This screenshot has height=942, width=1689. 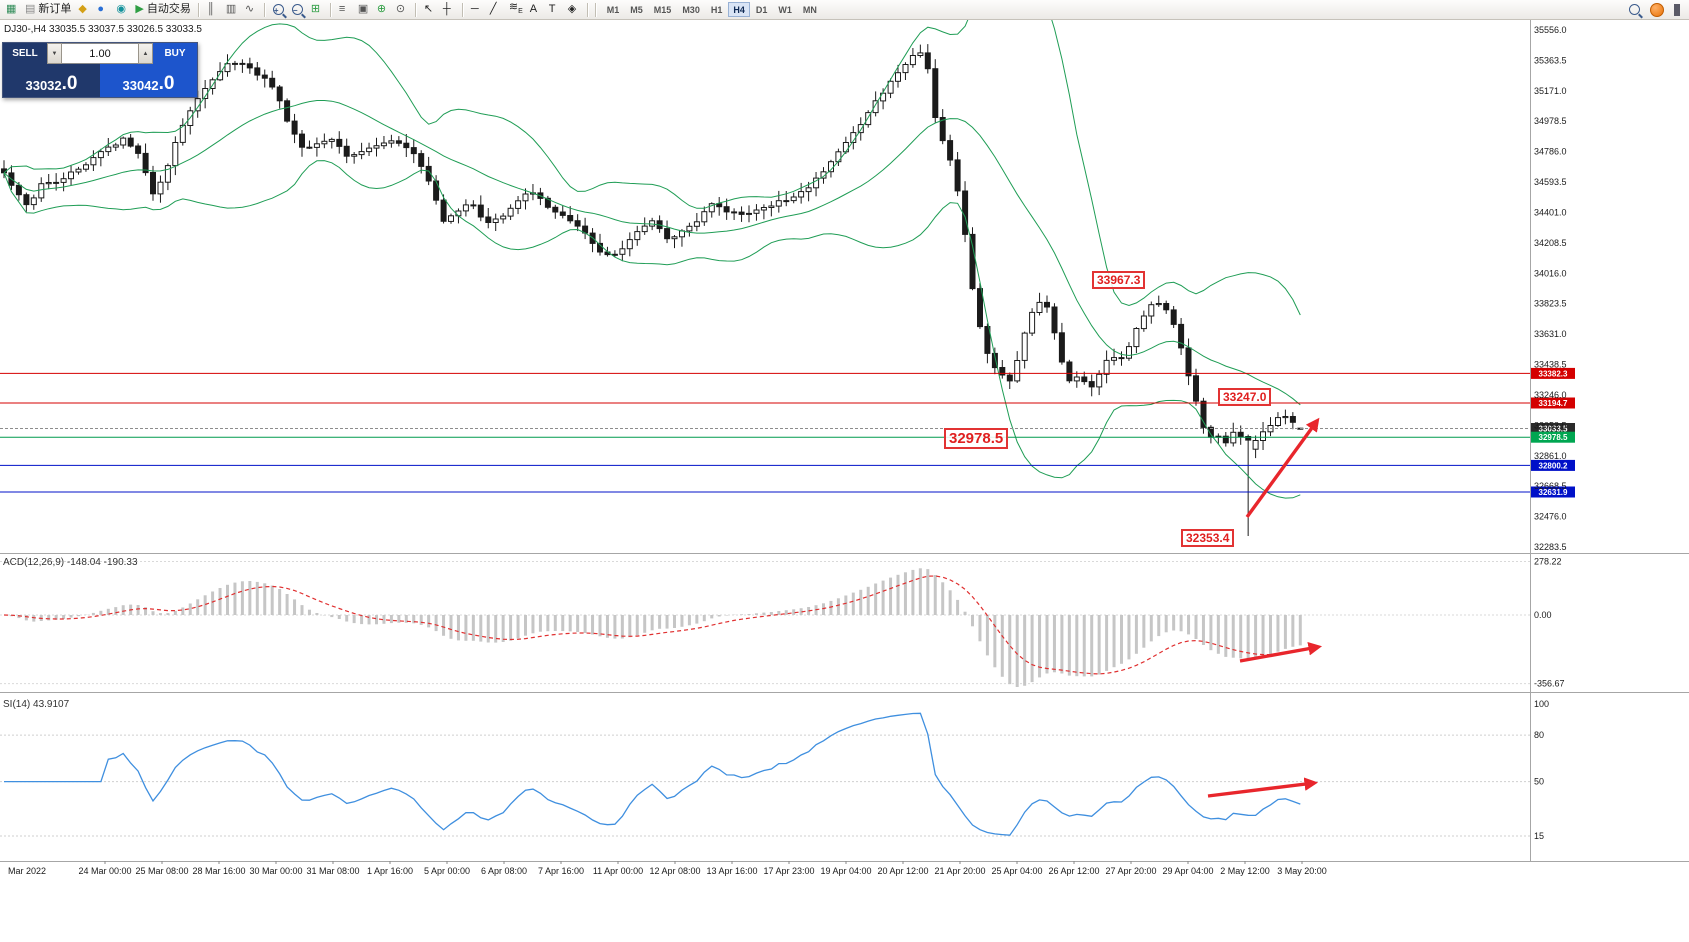 I want to click on timeframe-m1-button: M1, so click(x=613, y=9).